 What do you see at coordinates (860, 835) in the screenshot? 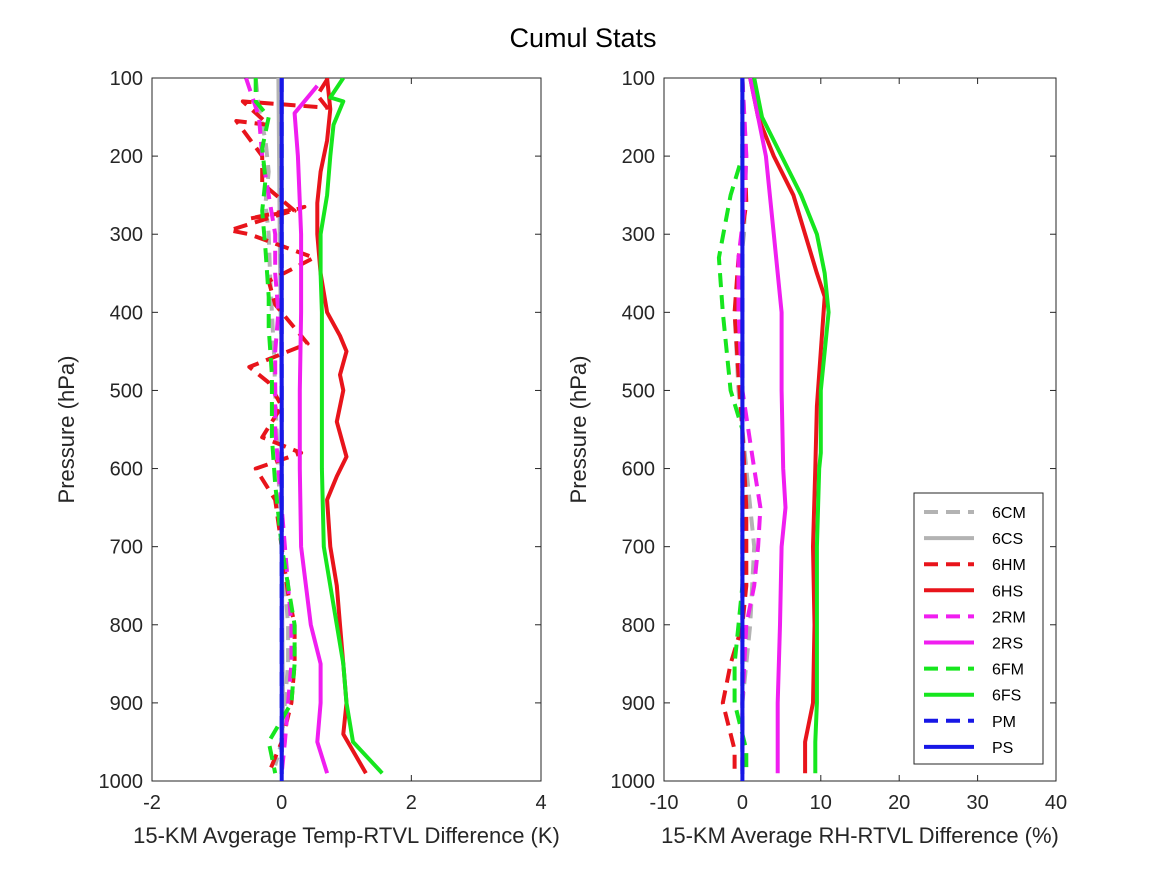
I see `x-axis-label: 15-KM Average RH-RTVL Difference (%)` at bounding box center [860, 835].